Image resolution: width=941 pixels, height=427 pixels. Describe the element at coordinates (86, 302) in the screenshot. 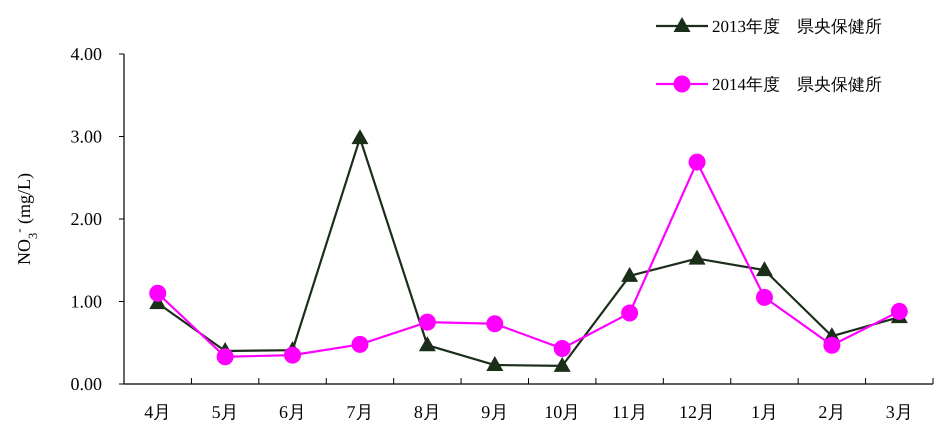

I see `y-tick-label: 1.00` at that location.